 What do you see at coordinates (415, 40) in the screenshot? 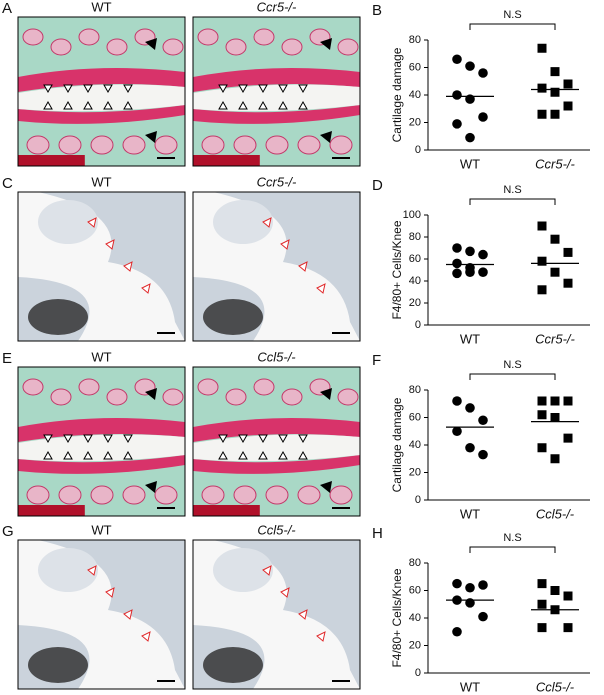
I see `y-tick-label: 80` at bounding box center [415, 40].